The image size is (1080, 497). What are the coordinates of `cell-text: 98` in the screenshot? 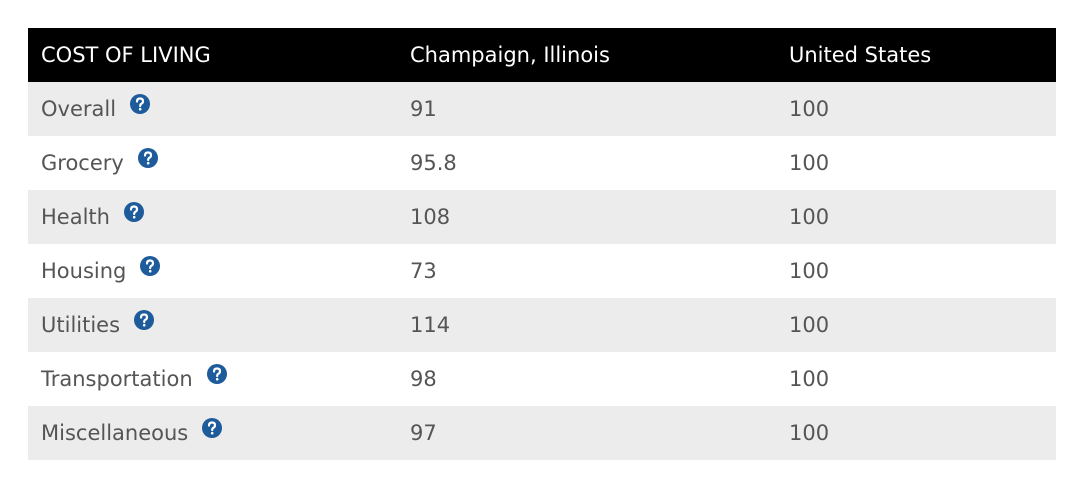 It's located at (423, 379).